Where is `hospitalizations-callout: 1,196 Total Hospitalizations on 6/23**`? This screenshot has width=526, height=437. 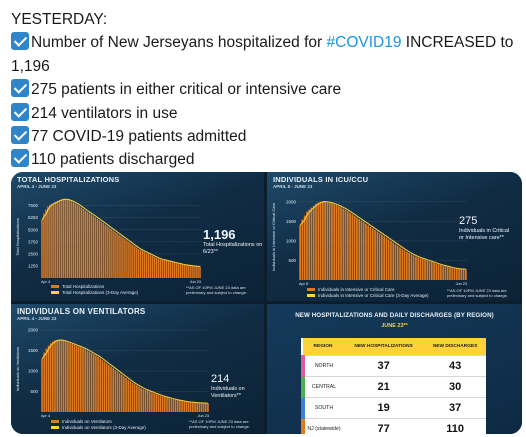
hospitalizations-callout: 1,196 Total Hospitalizations on 6/23** is located at coordinates (233, 241).